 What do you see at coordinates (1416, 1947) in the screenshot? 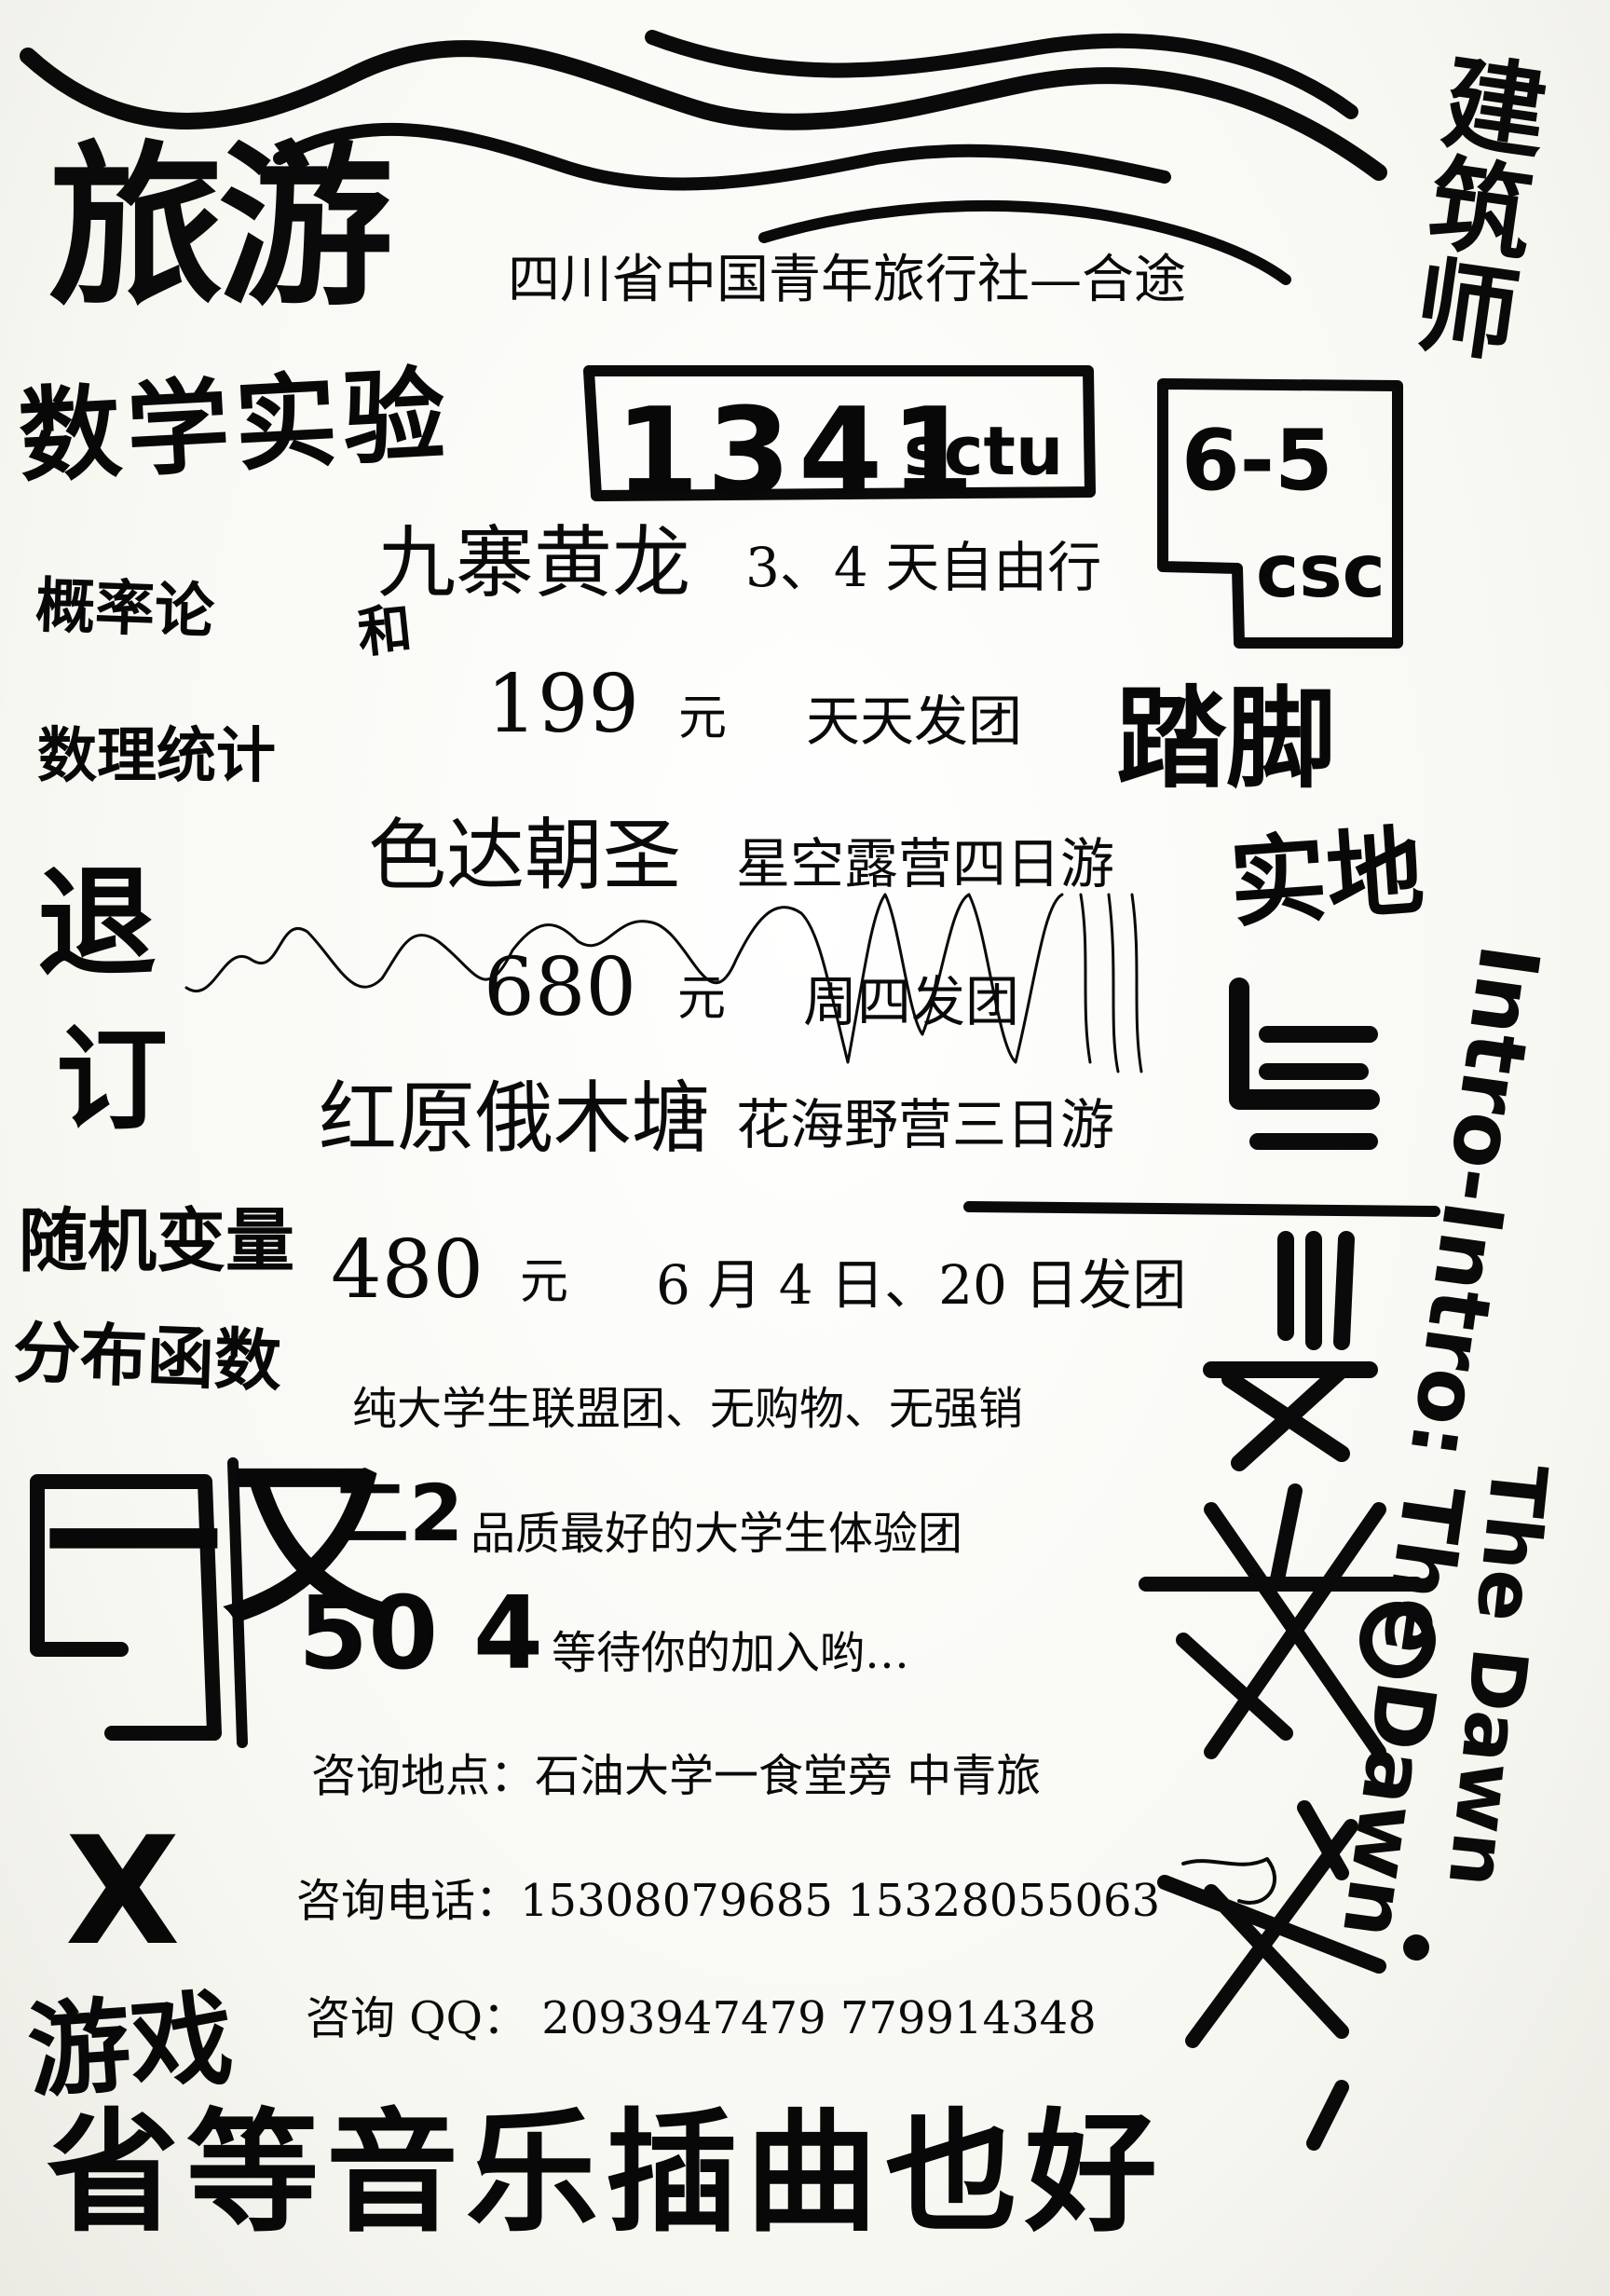
I see `figure-dot` at bounding box center [1416, 1947].